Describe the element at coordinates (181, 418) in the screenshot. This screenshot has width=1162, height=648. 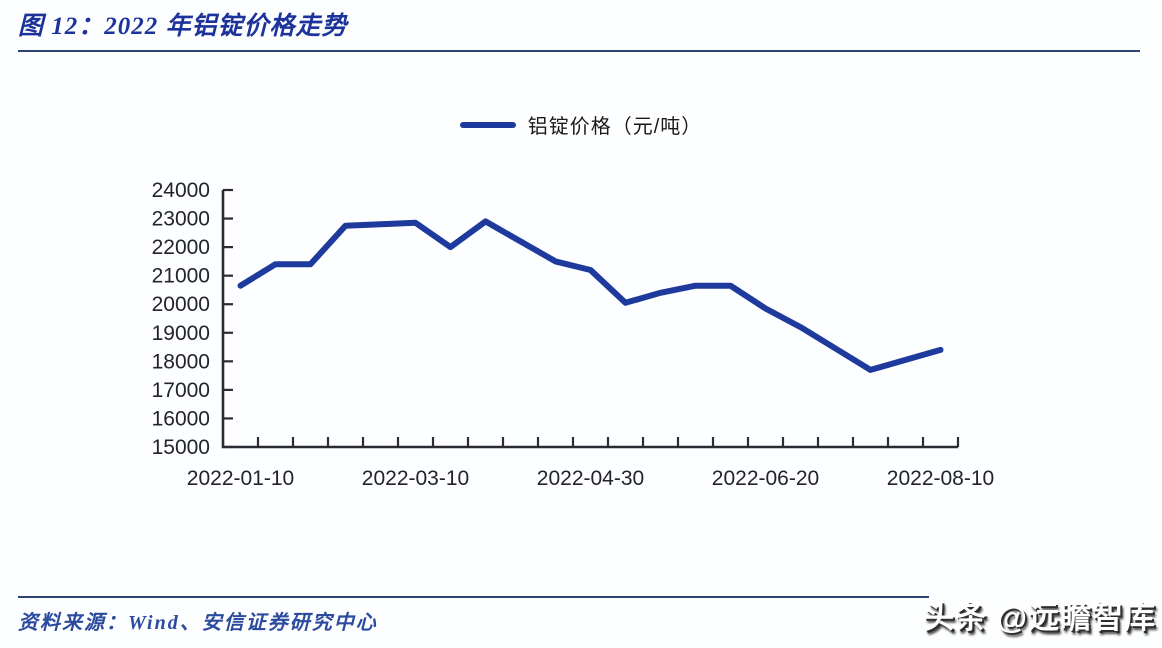
I see `y-tick-label: 16000` at that location.